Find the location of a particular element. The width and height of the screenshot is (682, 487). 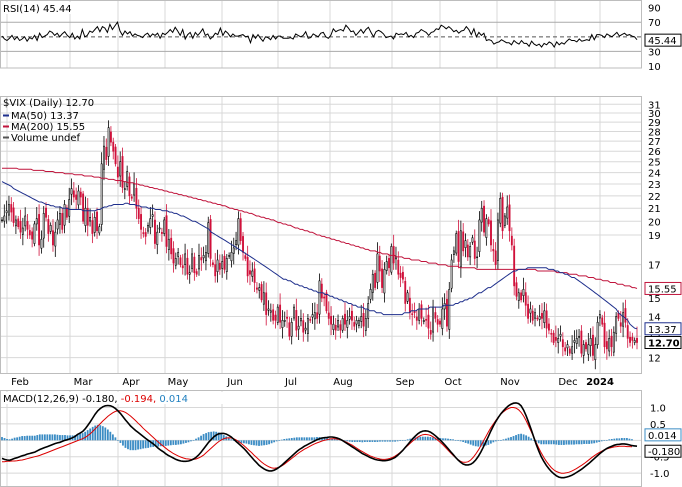

price-tick-label: 31 is located at coordinates (654, 105).